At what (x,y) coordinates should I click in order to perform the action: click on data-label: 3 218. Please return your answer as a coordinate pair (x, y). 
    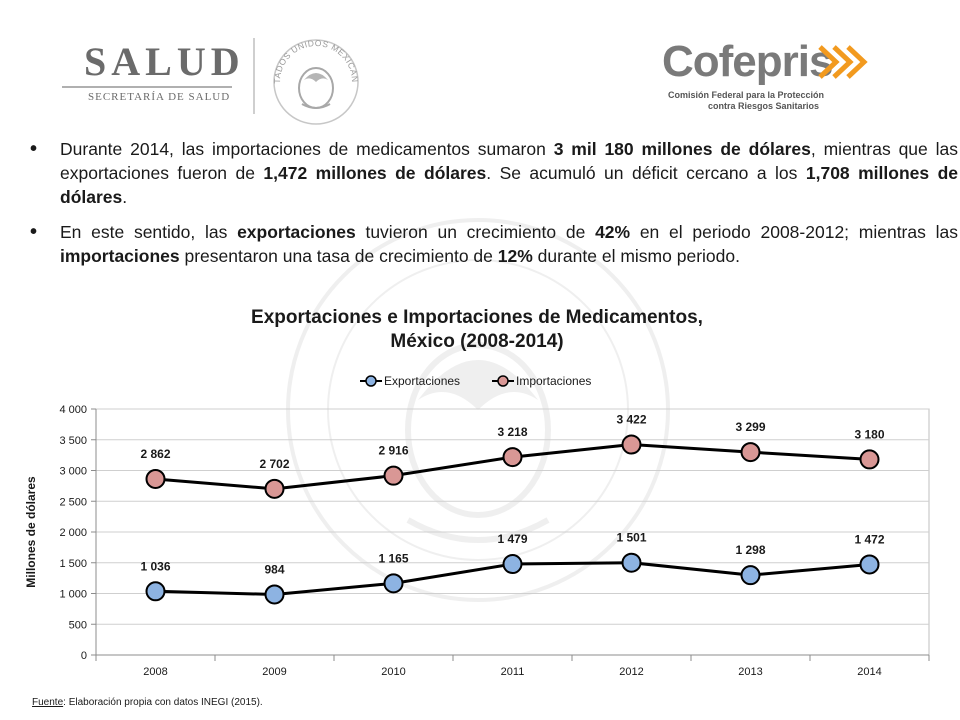
    Looking at the image, I should click on (512, 432).